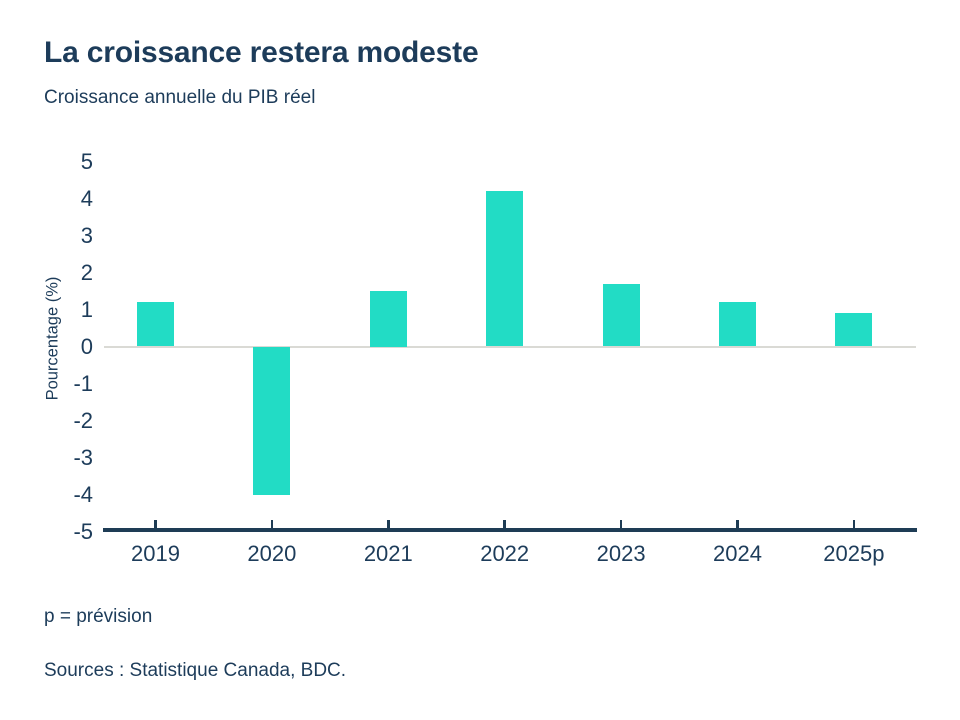 The height and width of the screenshot is (720, 960). Describe the element at coordinates (388, 319) in the screenshot. I see `bar-2021` at that location.